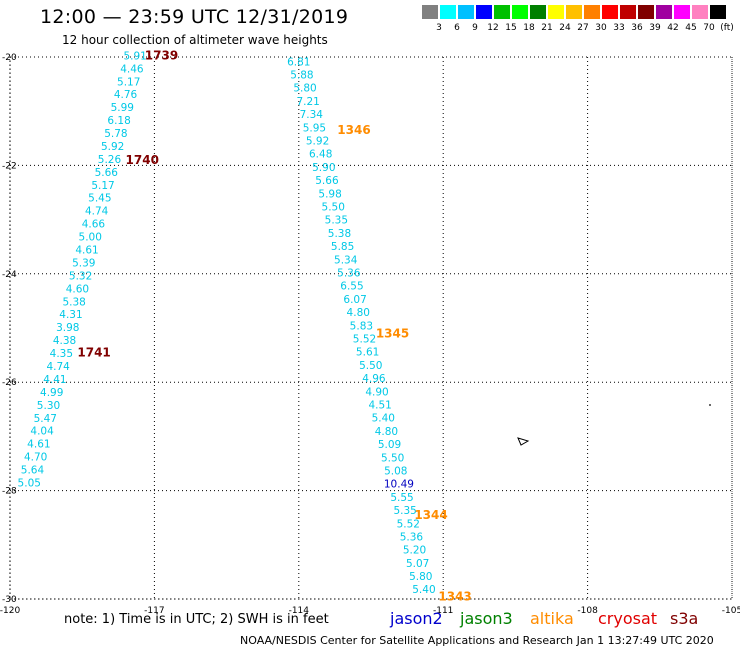 Image resolution: width=740 pixels, height=650 pixels. Describe the element at coordinates (115, 134) in the screenshot. I see `west-track-swh-value: 5.78` at that location.